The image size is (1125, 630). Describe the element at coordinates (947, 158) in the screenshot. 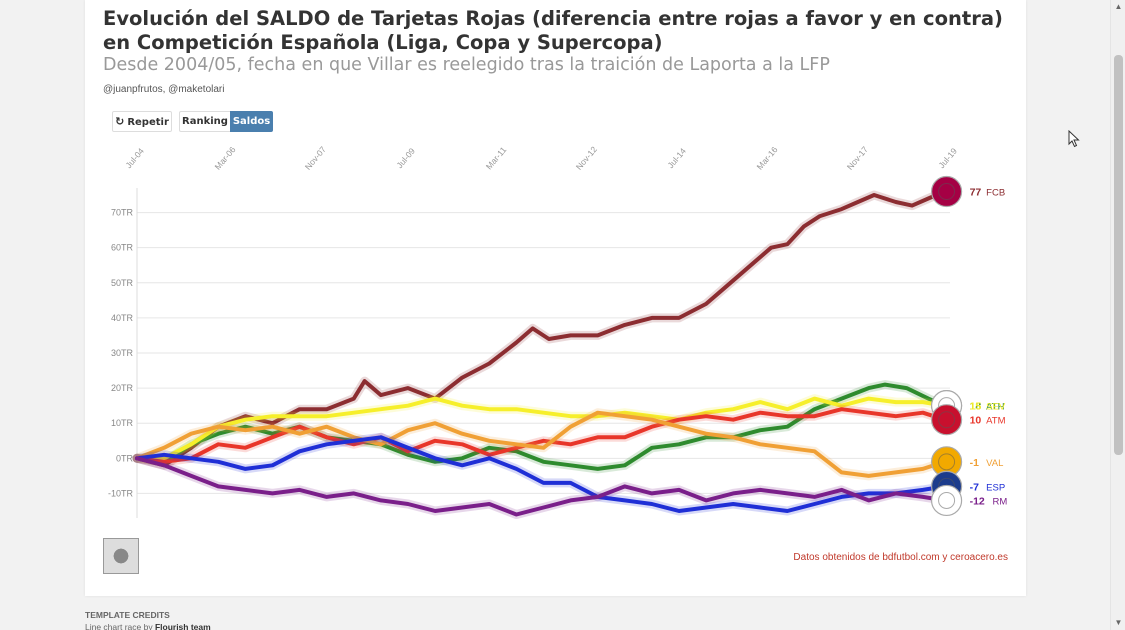

I see `x-tick-label: Jul-19` at that location.